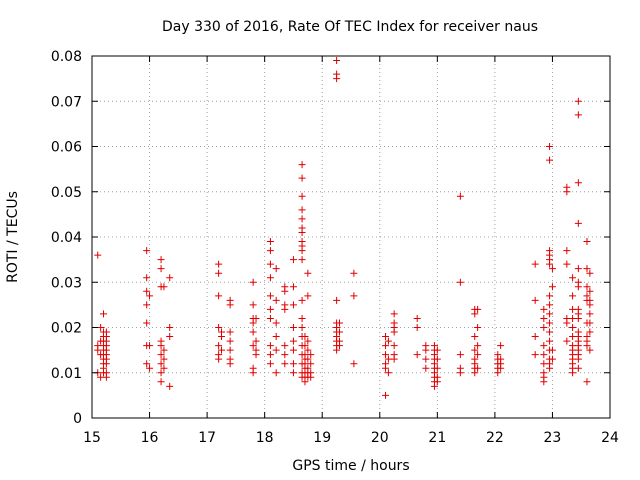 The image size is (640, 480). Describe the element at coordinates (66, 283) in the screenshot. I see `y-tick-label: 0.03` at that location.